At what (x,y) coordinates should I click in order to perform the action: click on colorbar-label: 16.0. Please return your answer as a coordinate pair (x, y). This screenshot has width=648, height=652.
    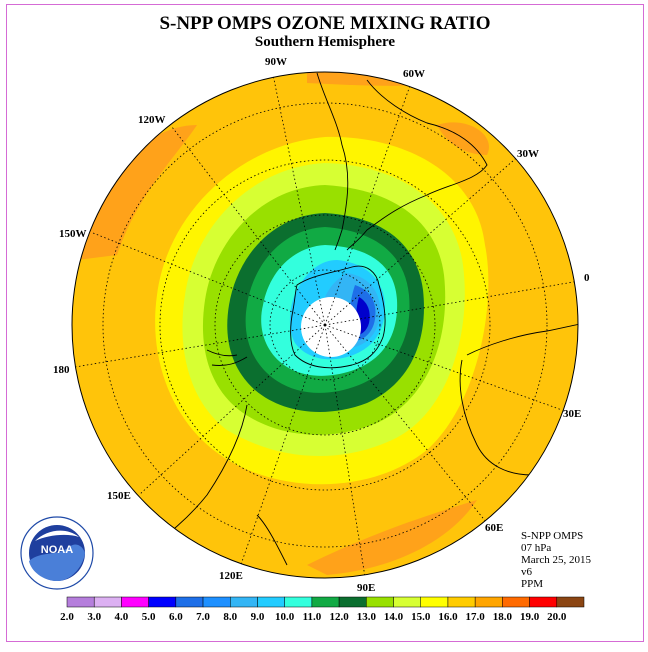
    Looking at the image, I should click on (448, 617).